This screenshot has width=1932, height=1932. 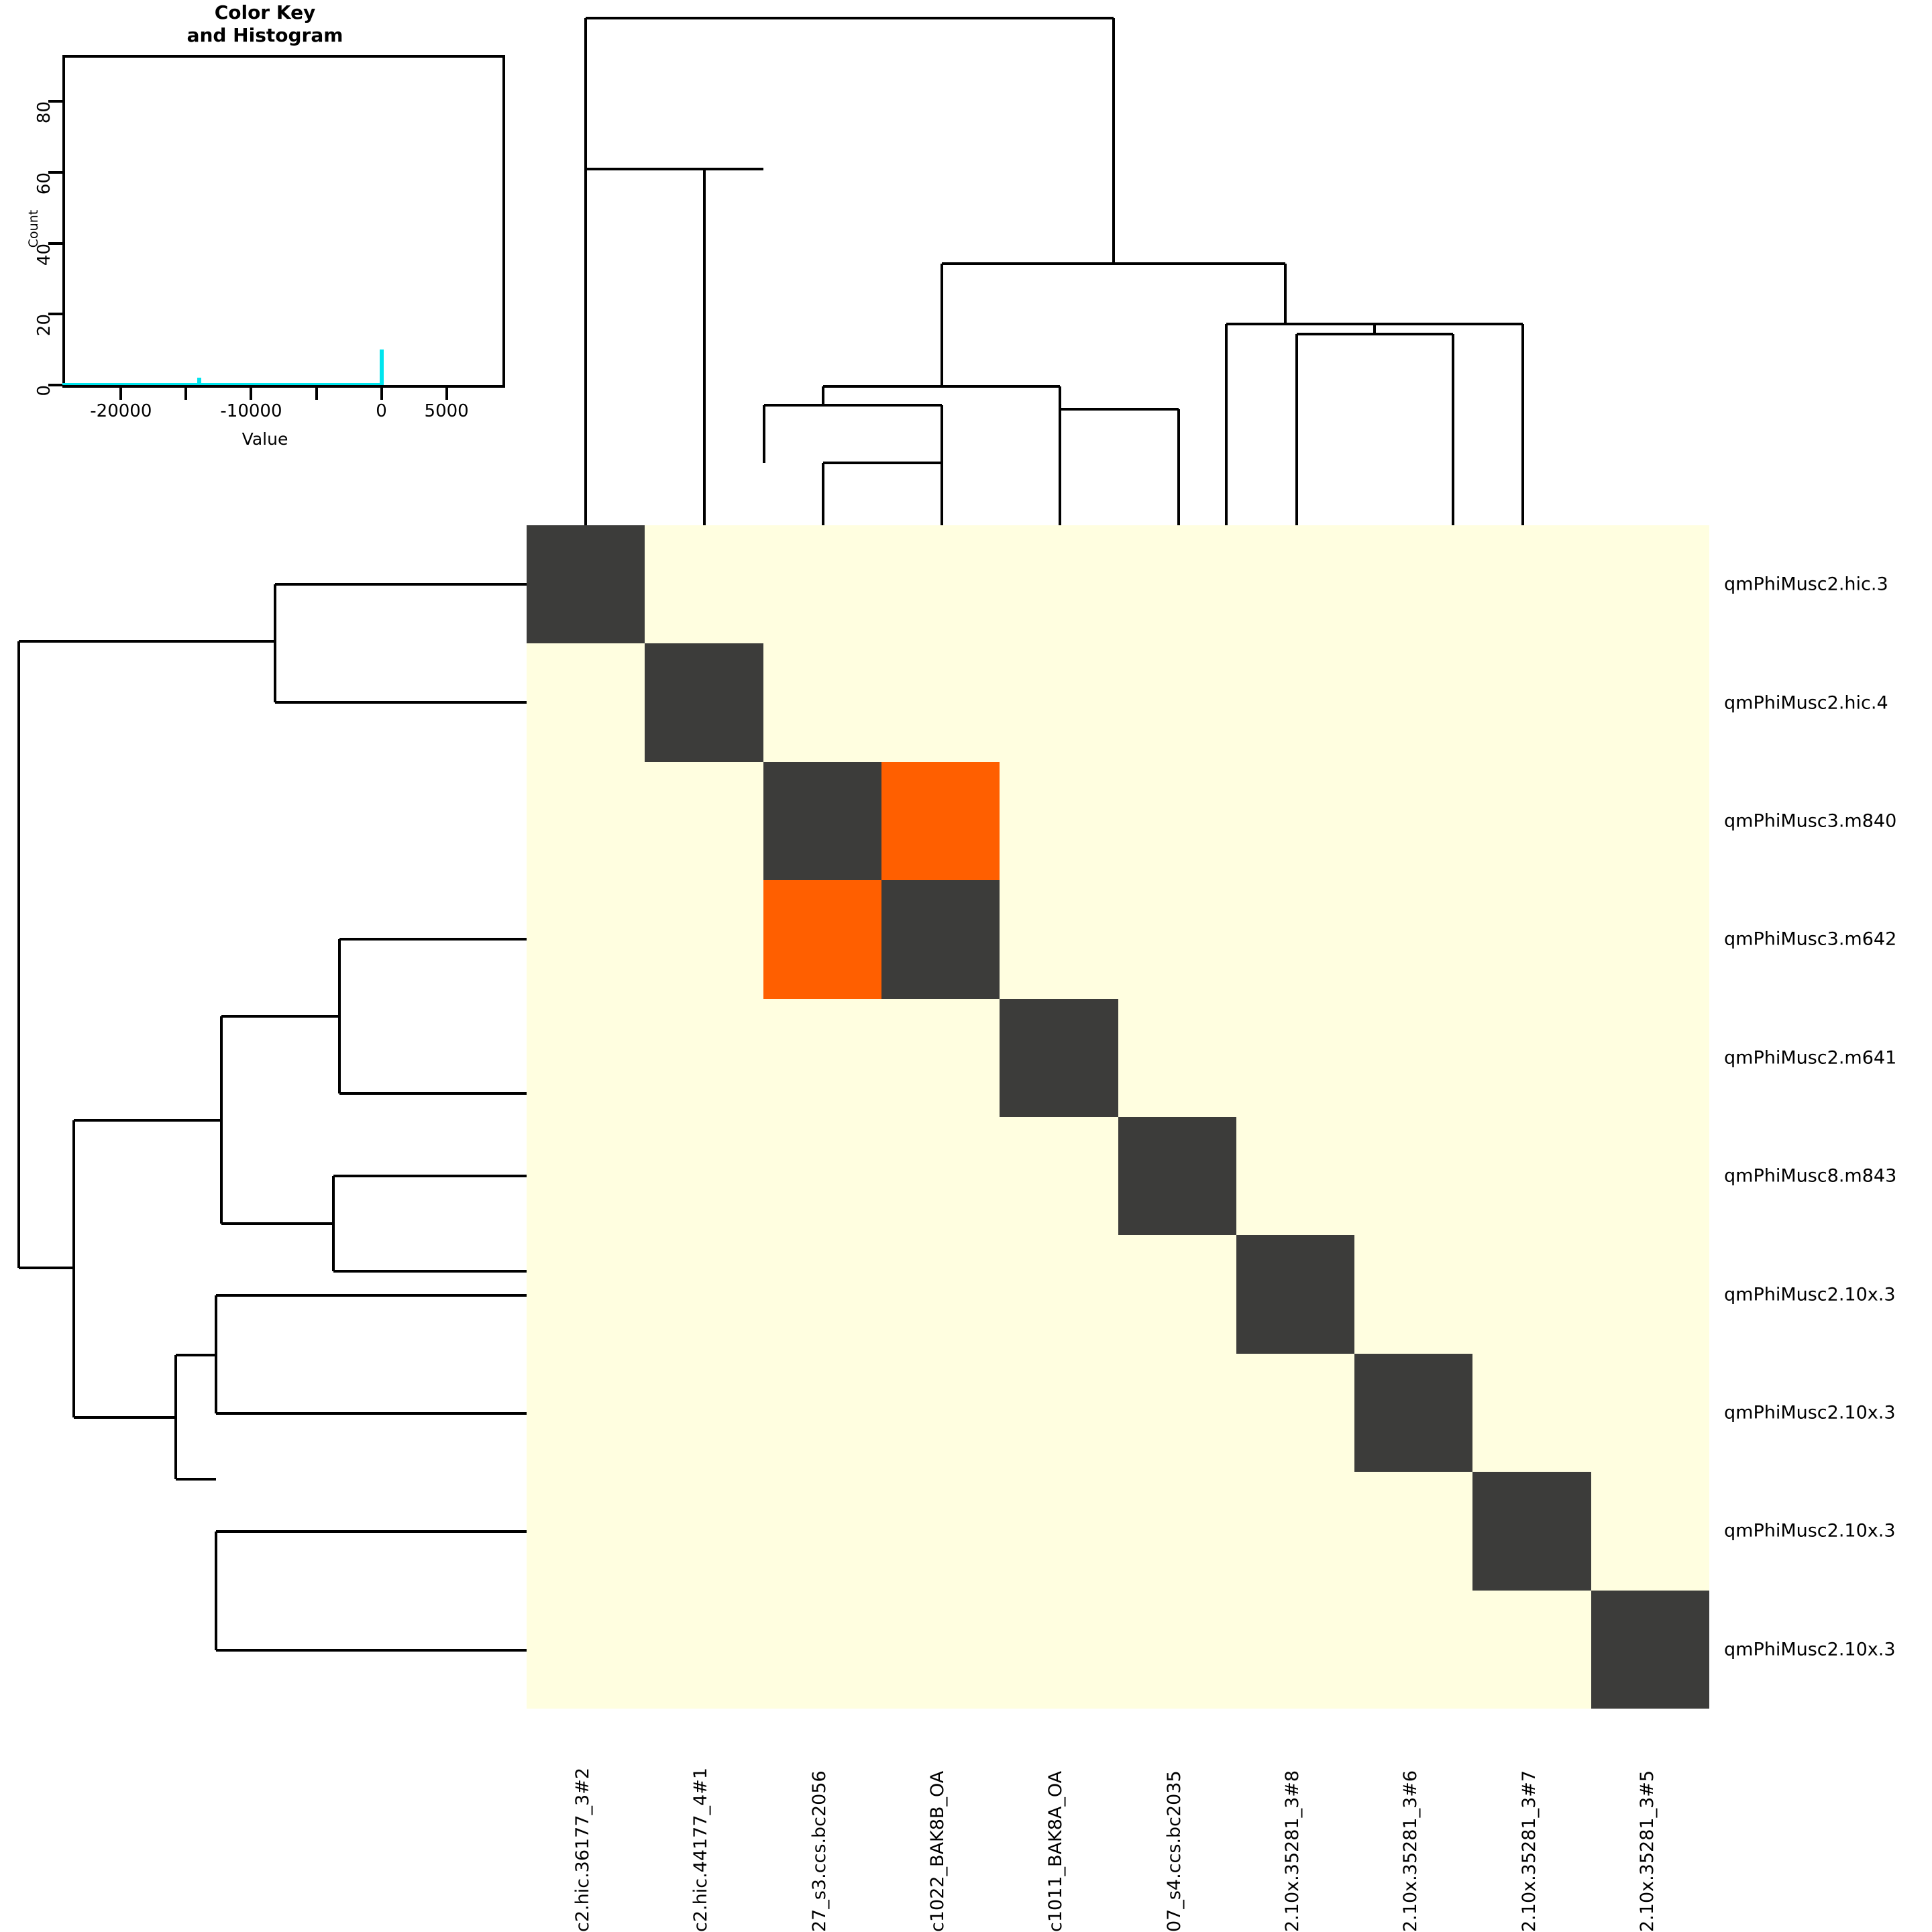 What do you see at coordinates (1529, 1851) in the screenshot?
I see `column-label: 2.10x.35281_3#7` at bounding box center [1529, 1851].